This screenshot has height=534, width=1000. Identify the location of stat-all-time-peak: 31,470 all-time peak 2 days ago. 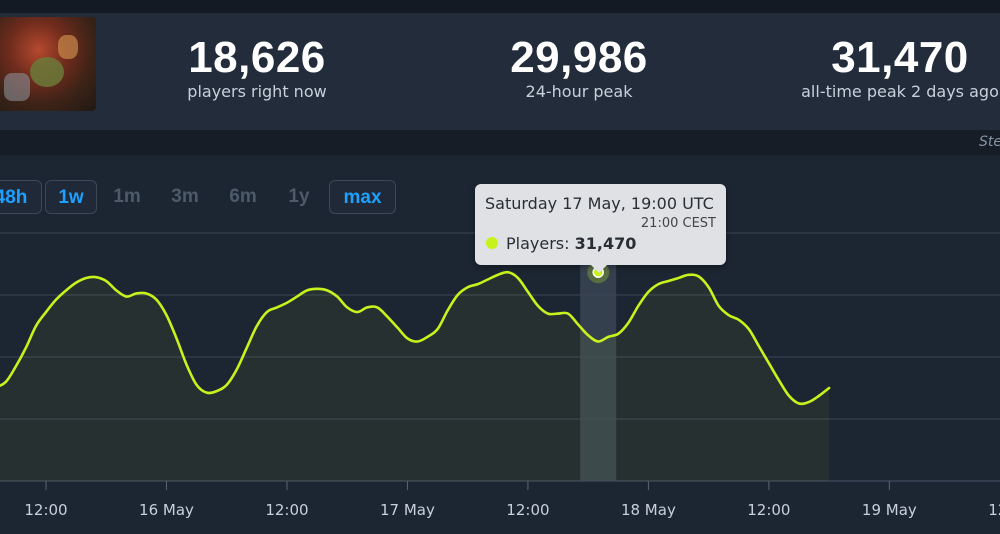
(895, 67).